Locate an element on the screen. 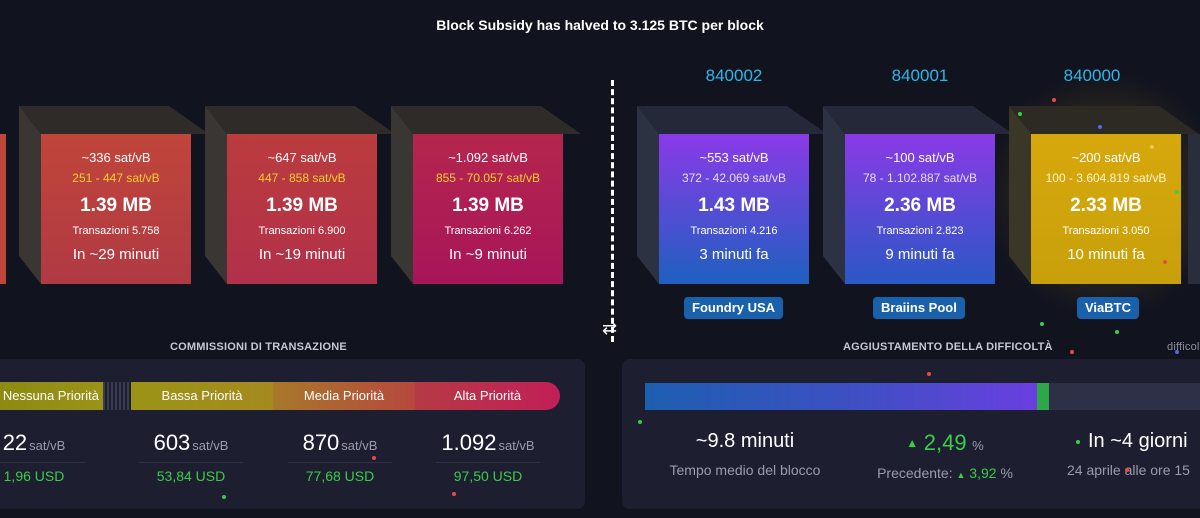 This screenshot has height=518, width=1200. swap-icon: ⇄ is located at coordinates (610, 328).